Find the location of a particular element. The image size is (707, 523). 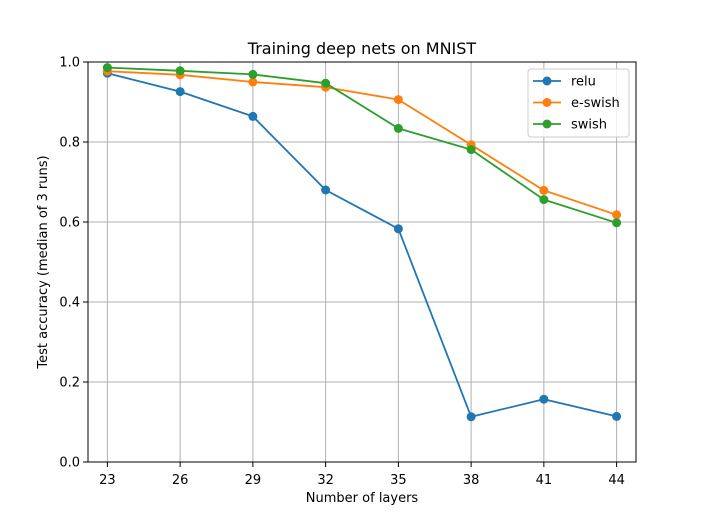

legend-item-relu: relu is located at coordinates (564, 82).